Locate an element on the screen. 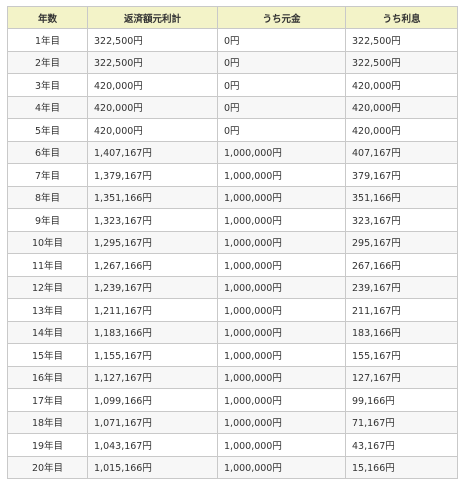 The height and width of the screenshot is (481, 465). year-cell: 9年目 is located at coordinates (47, 220).